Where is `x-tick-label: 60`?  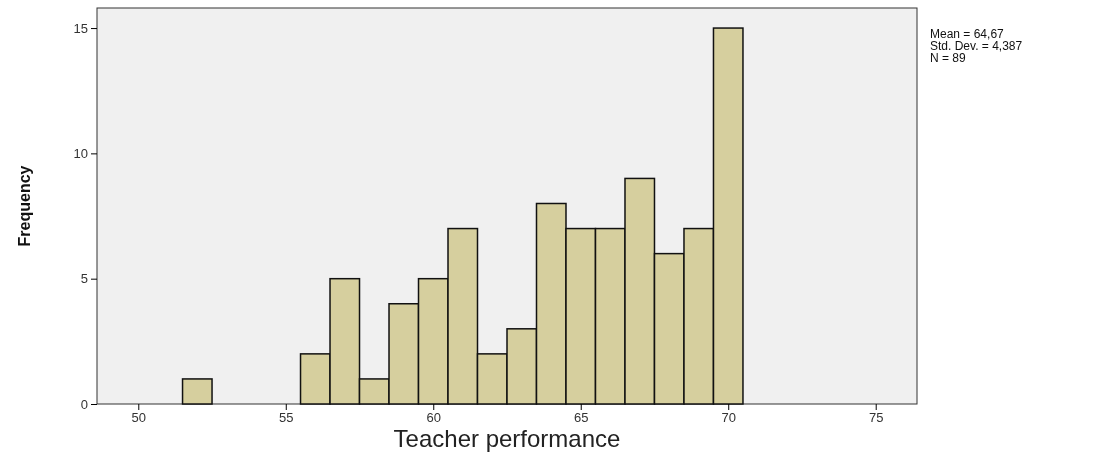 x-tick-label: 60 is located at coordinates (433, 418).